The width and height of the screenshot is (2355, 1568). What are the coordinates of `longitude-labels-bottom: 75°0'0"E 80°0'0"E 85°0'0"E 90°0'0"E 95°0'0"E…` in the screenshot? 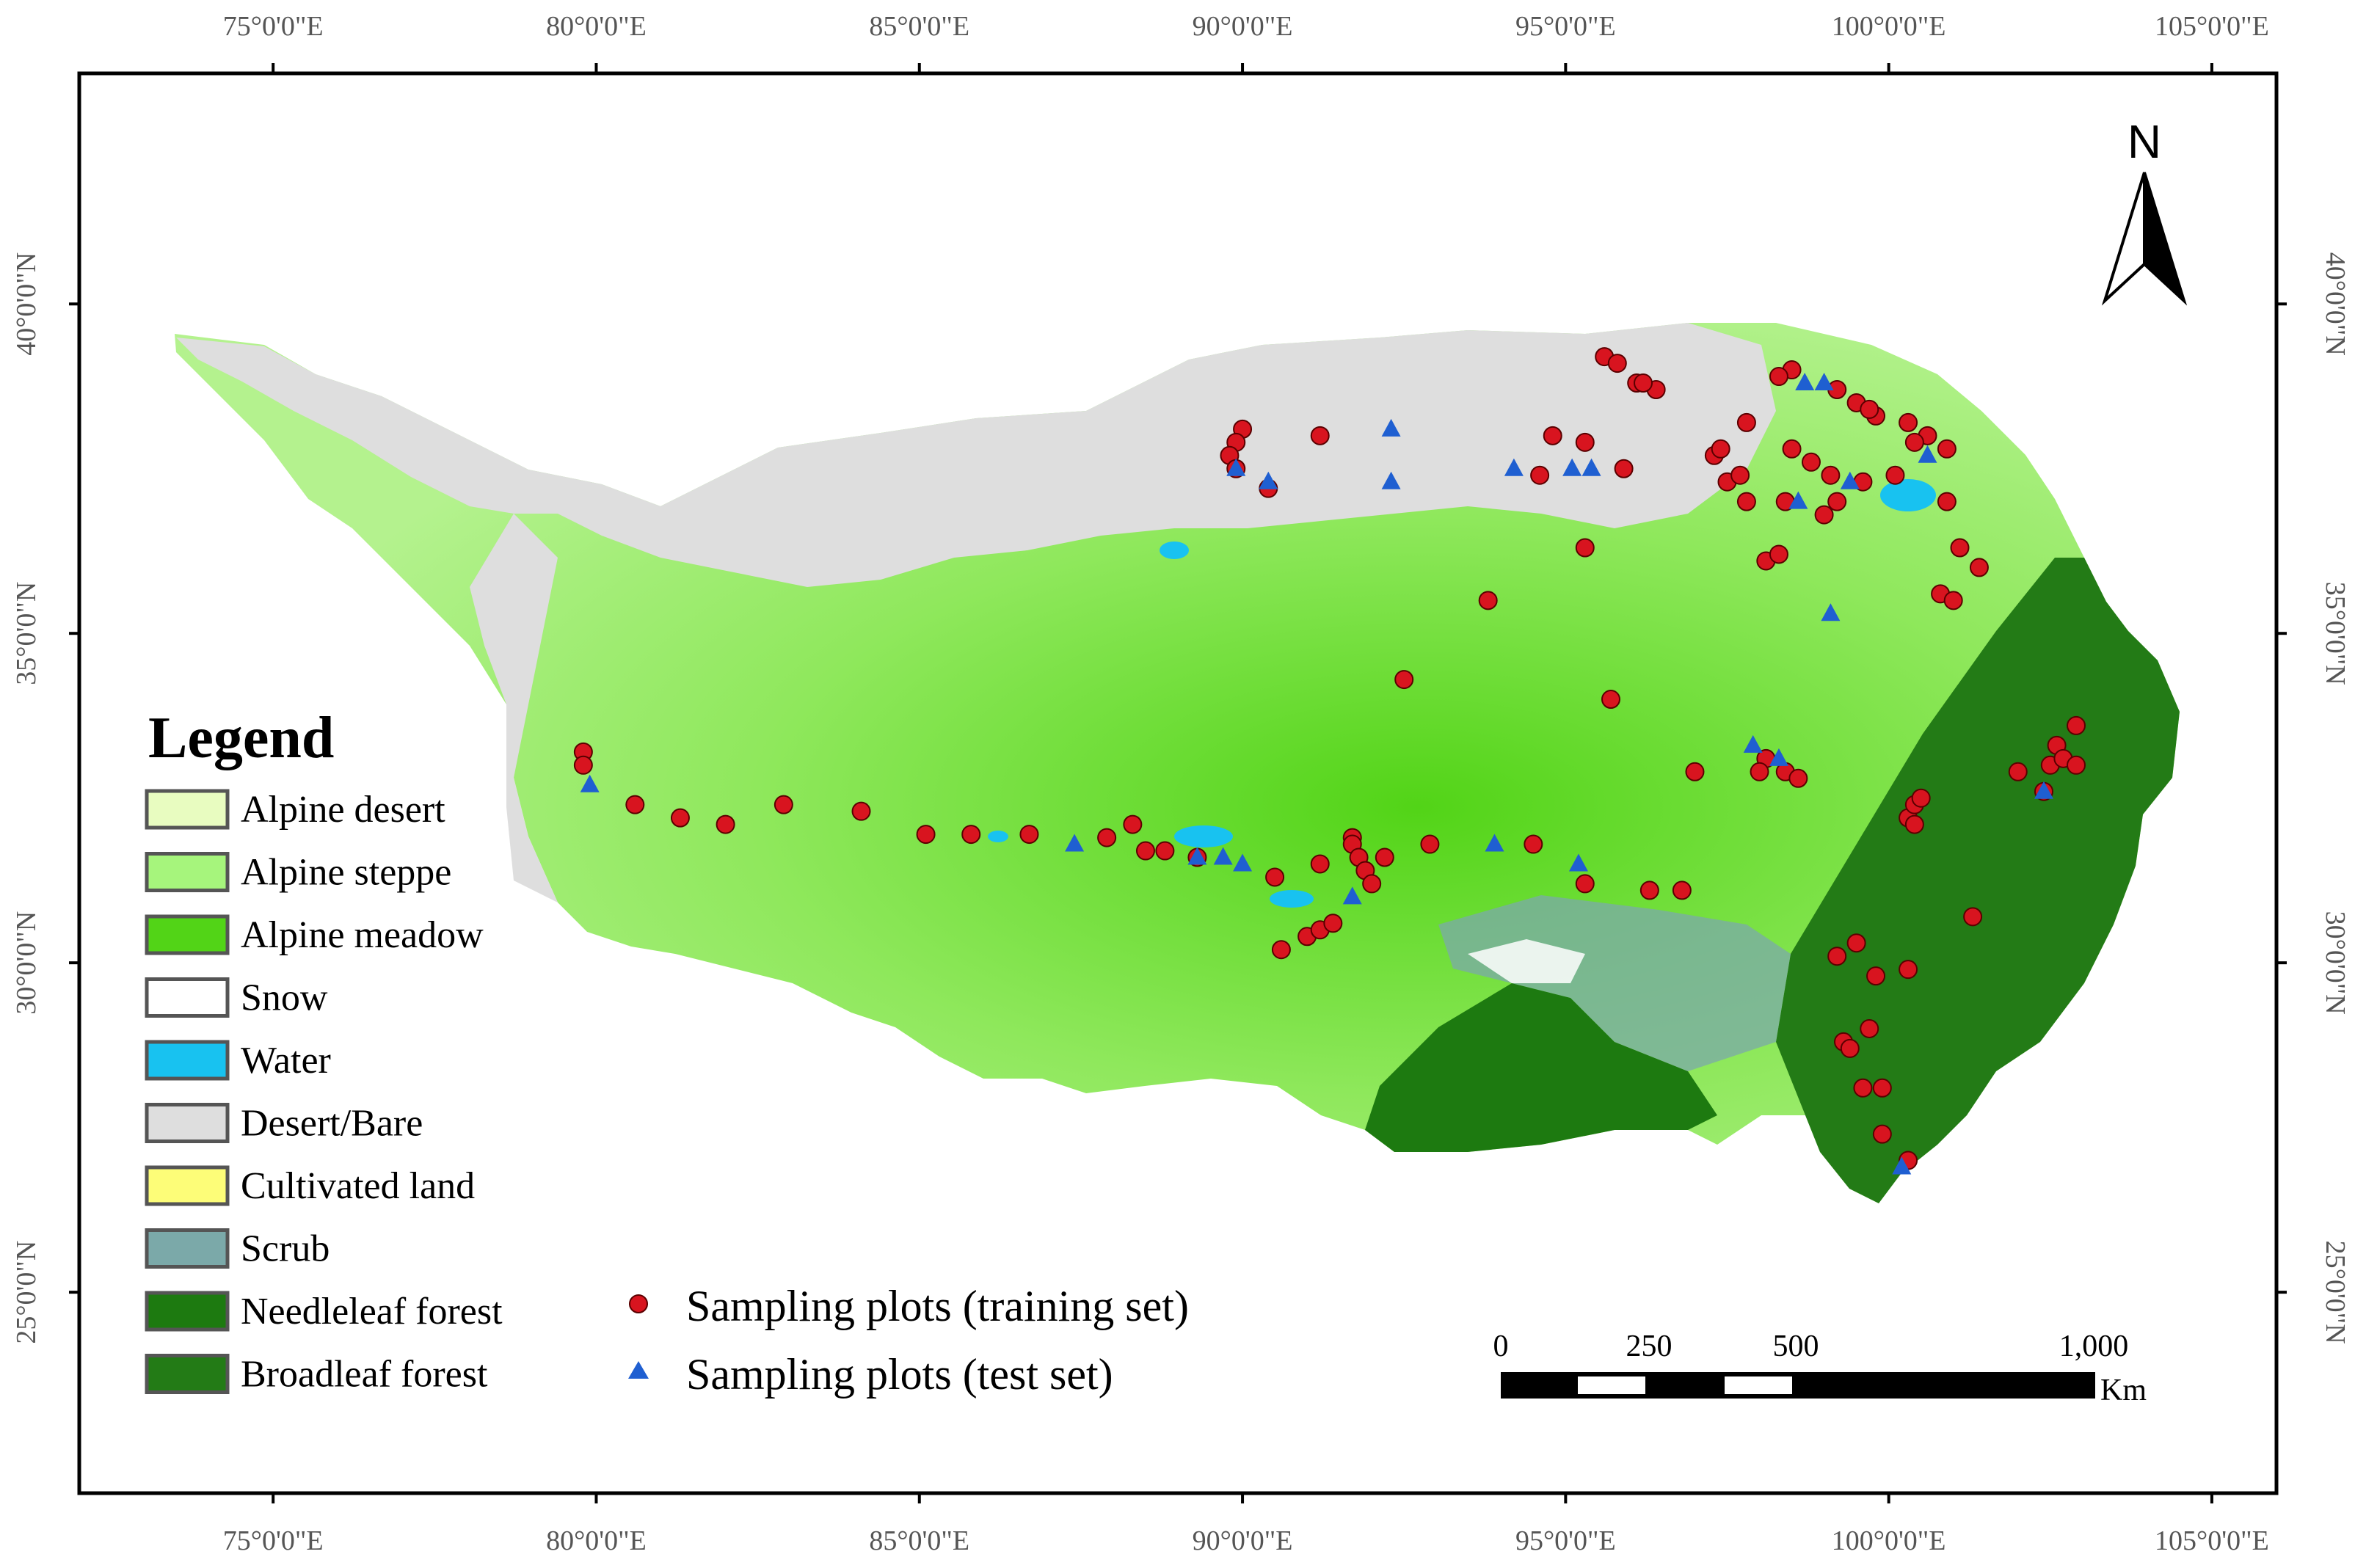 It's located at (1246, 1540).